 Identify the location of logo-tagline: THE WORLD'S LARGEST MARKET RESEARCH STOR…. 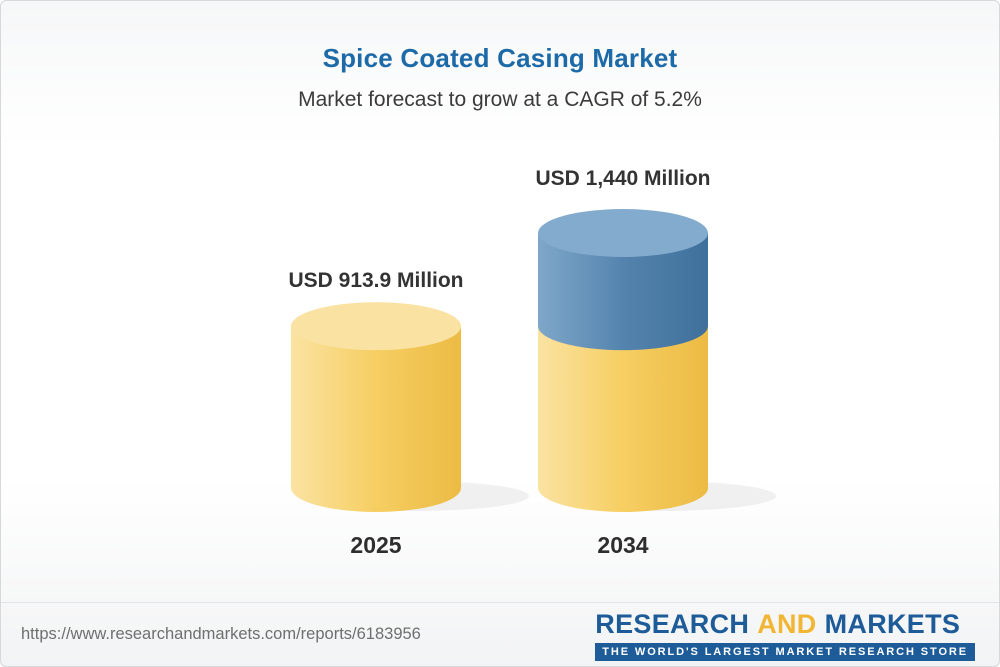
(785, 651).